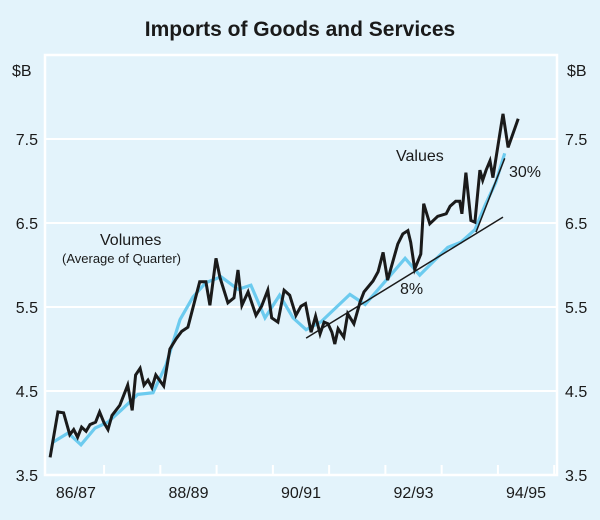 Image resolution: width=600 pixels, height=520 pixels. What do you see at coordinates (576, 476) in the screenshot?
I see `y-tick-label-right: 3.5` at bounding box center [576, 476].